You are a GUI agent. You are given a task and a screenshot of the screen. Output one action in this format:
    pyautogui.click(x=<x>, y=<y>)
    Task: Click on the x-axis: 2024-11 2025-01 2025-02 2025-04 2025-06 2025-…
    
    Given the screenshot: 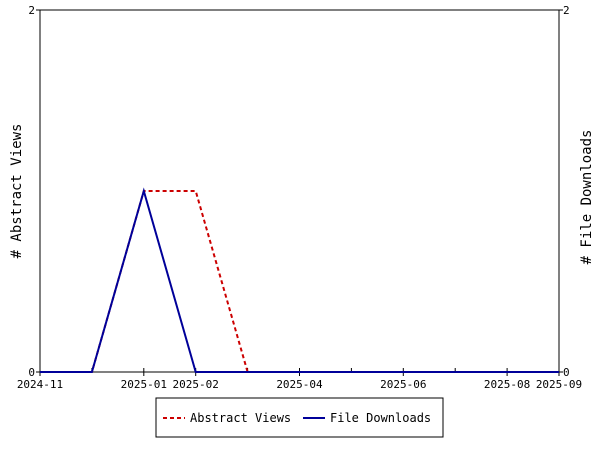 What is the action you would take?
    pyautogui.click(x=299, y=379)
    